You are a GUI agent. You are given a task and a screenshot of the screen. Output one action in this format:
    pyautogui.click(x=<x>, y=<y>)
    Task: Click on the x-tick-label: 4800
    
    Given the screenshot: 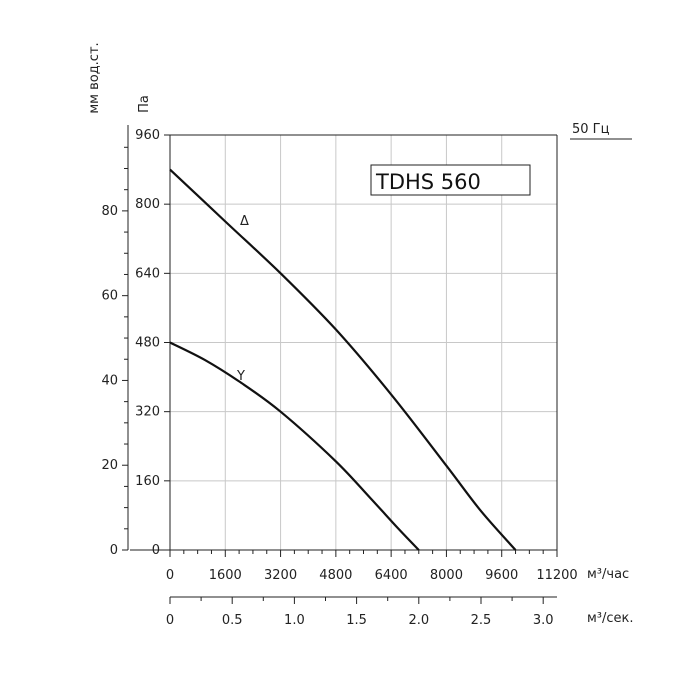 What is the action you would take?
    pyautogui.click(x=335, y=575)
    